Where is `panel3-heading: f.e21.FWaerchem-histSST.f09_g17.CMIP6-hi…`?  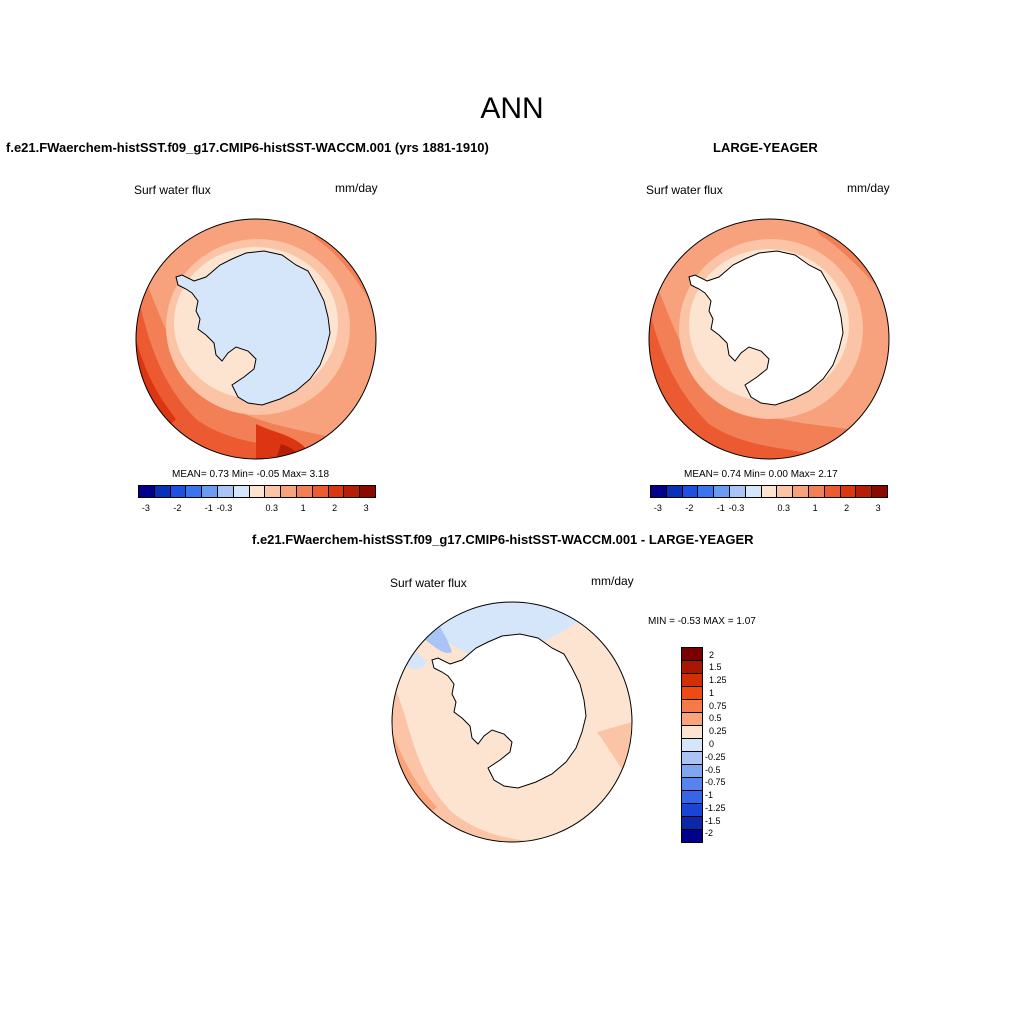 panel3-heading: f.e21.FWaerchem-histSST.f09_g17.CMIP6-hi… is located at coordinates (503, 539).